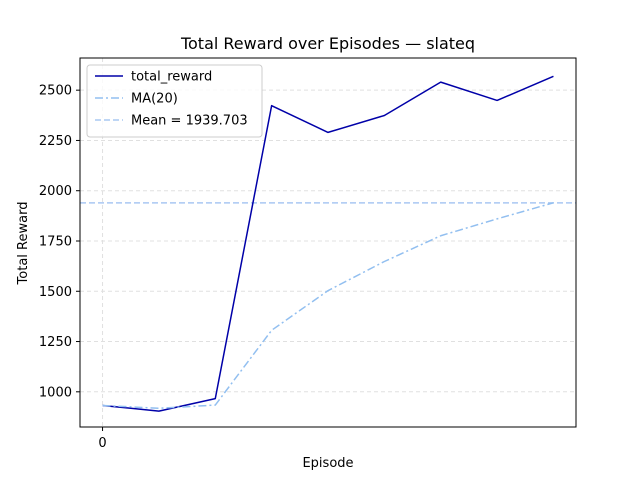  What do you see at coordinates (55, 342) in the screenshot?
I see `y-tick-label: 1250` at bounding box center [55, 342].